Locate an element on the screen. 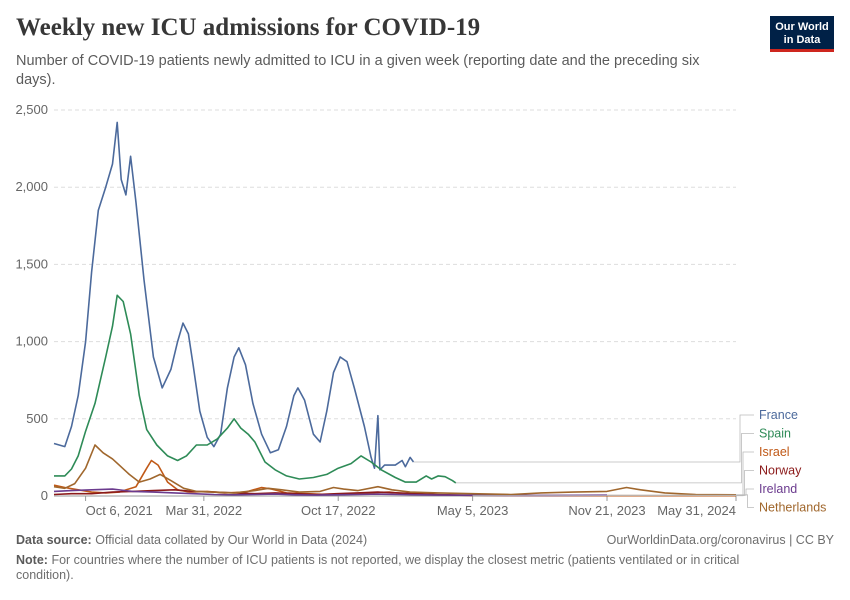  series-line-norway is located at coordinates (263, 493).